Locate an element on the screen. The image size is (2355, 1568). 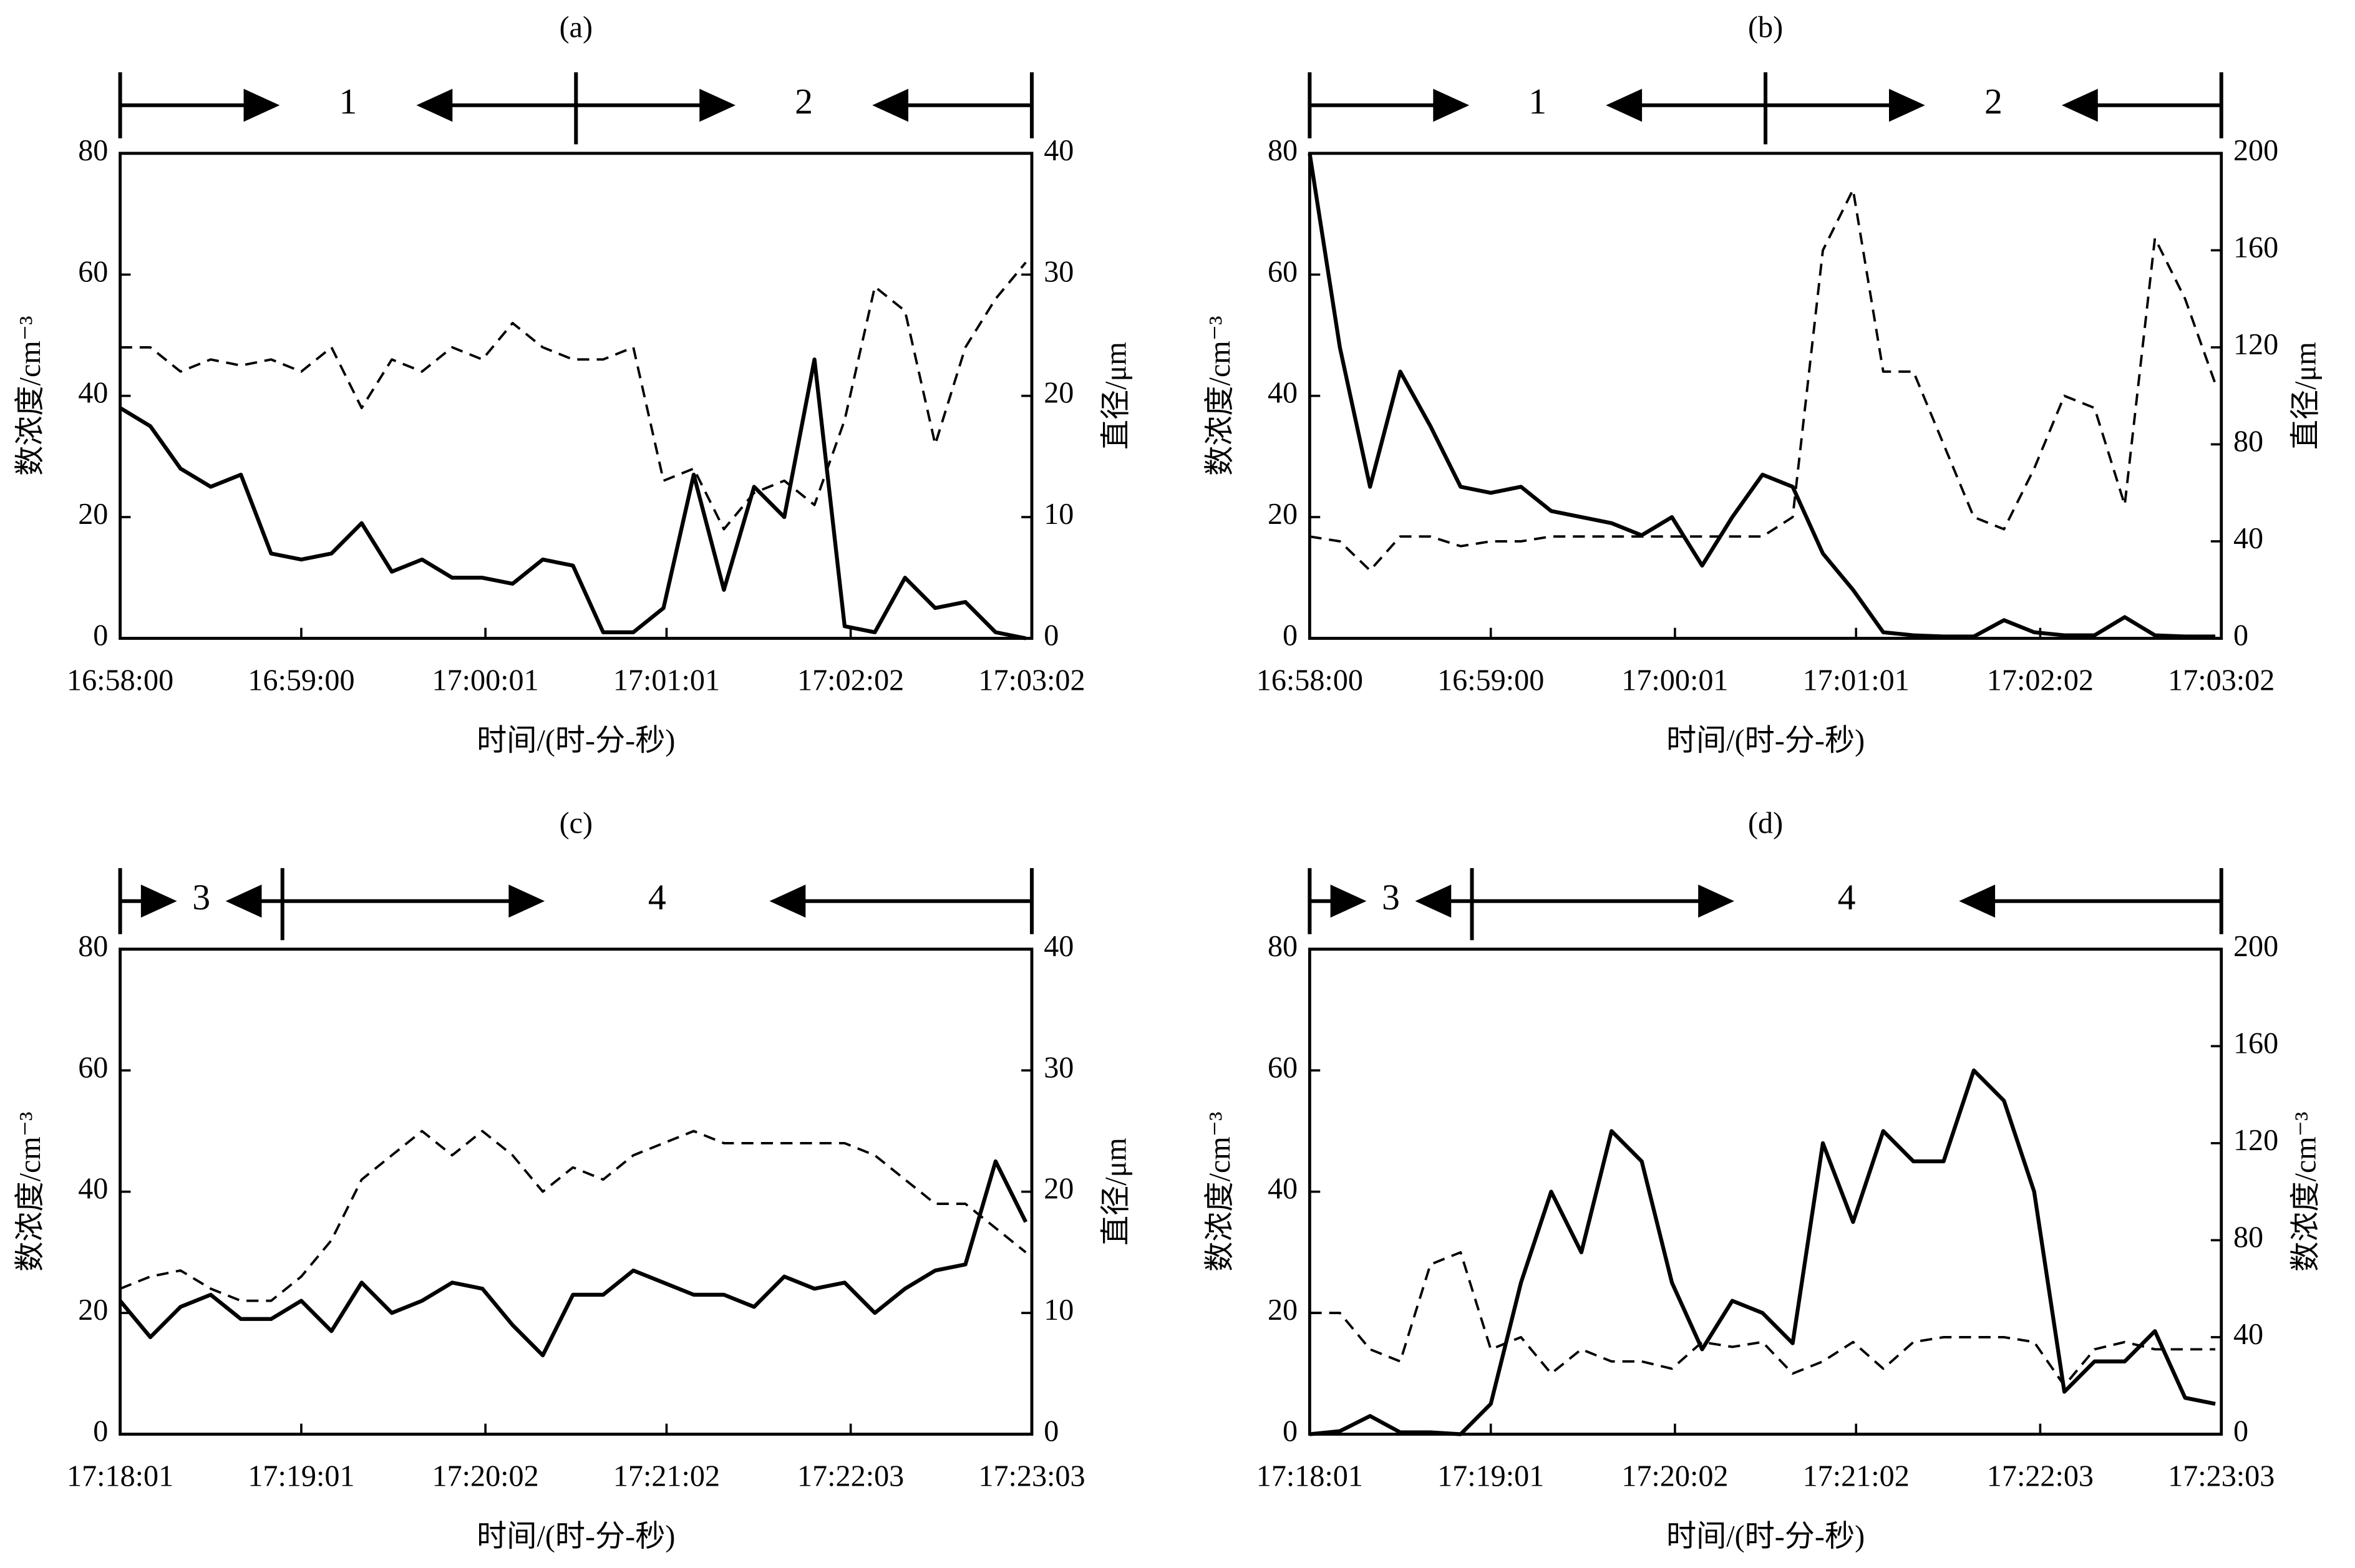
y2-tick-label: 160 is located at coordinates (2255, 1043).